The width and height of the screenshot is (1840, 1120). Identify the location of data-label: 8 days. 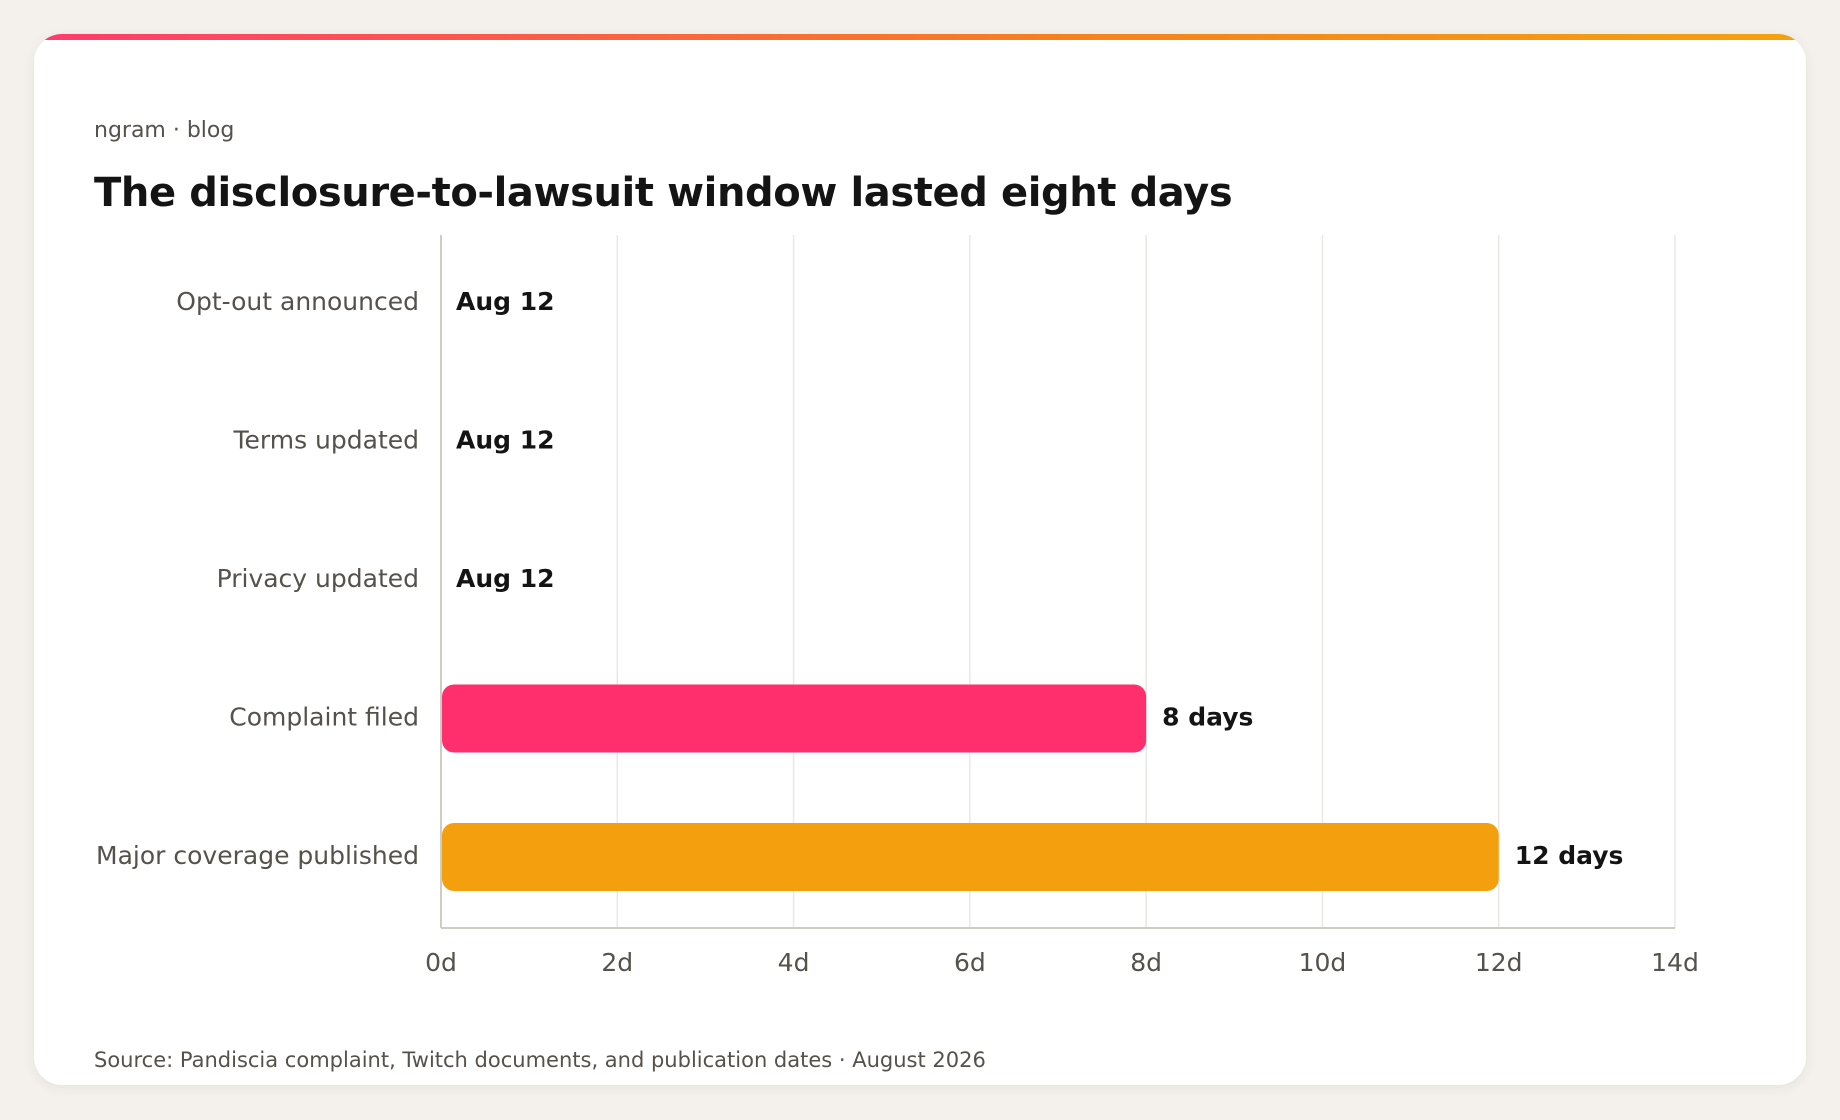
(1207, 717).